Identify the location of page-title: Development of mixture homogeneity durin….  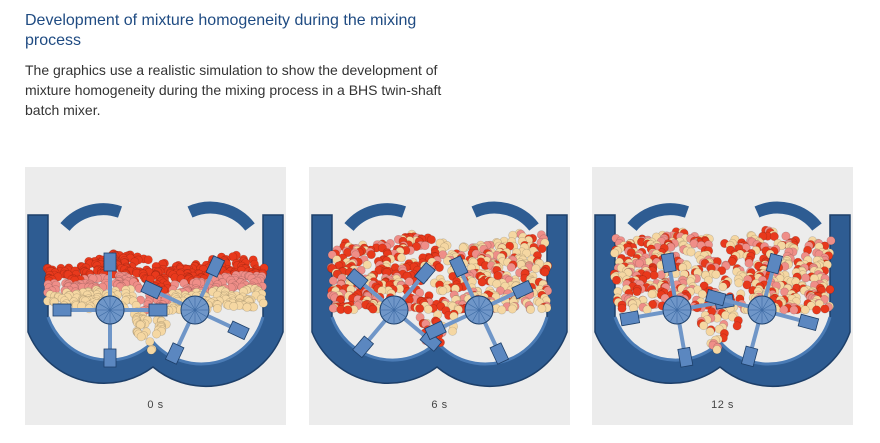
(221, 30).